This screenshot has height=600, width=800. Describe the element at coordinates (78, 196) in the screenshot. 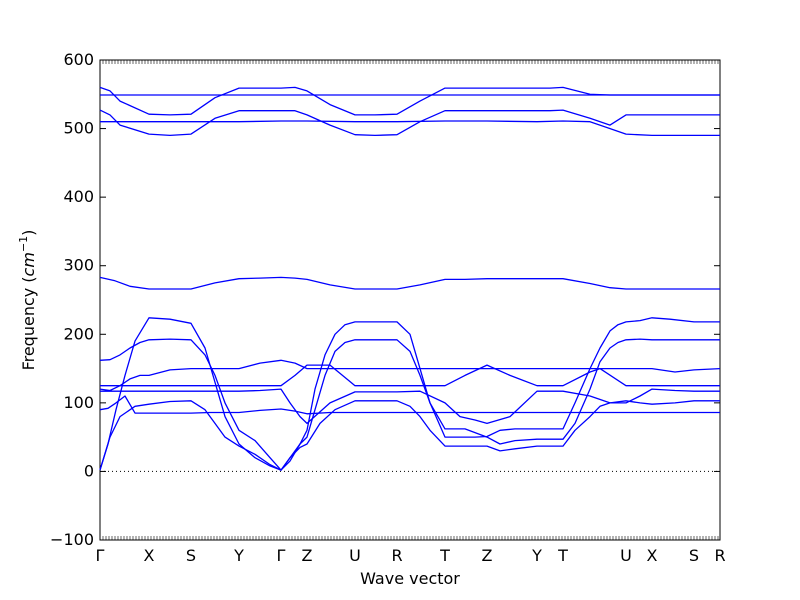

I see `y-tick-label: 400` at that location.